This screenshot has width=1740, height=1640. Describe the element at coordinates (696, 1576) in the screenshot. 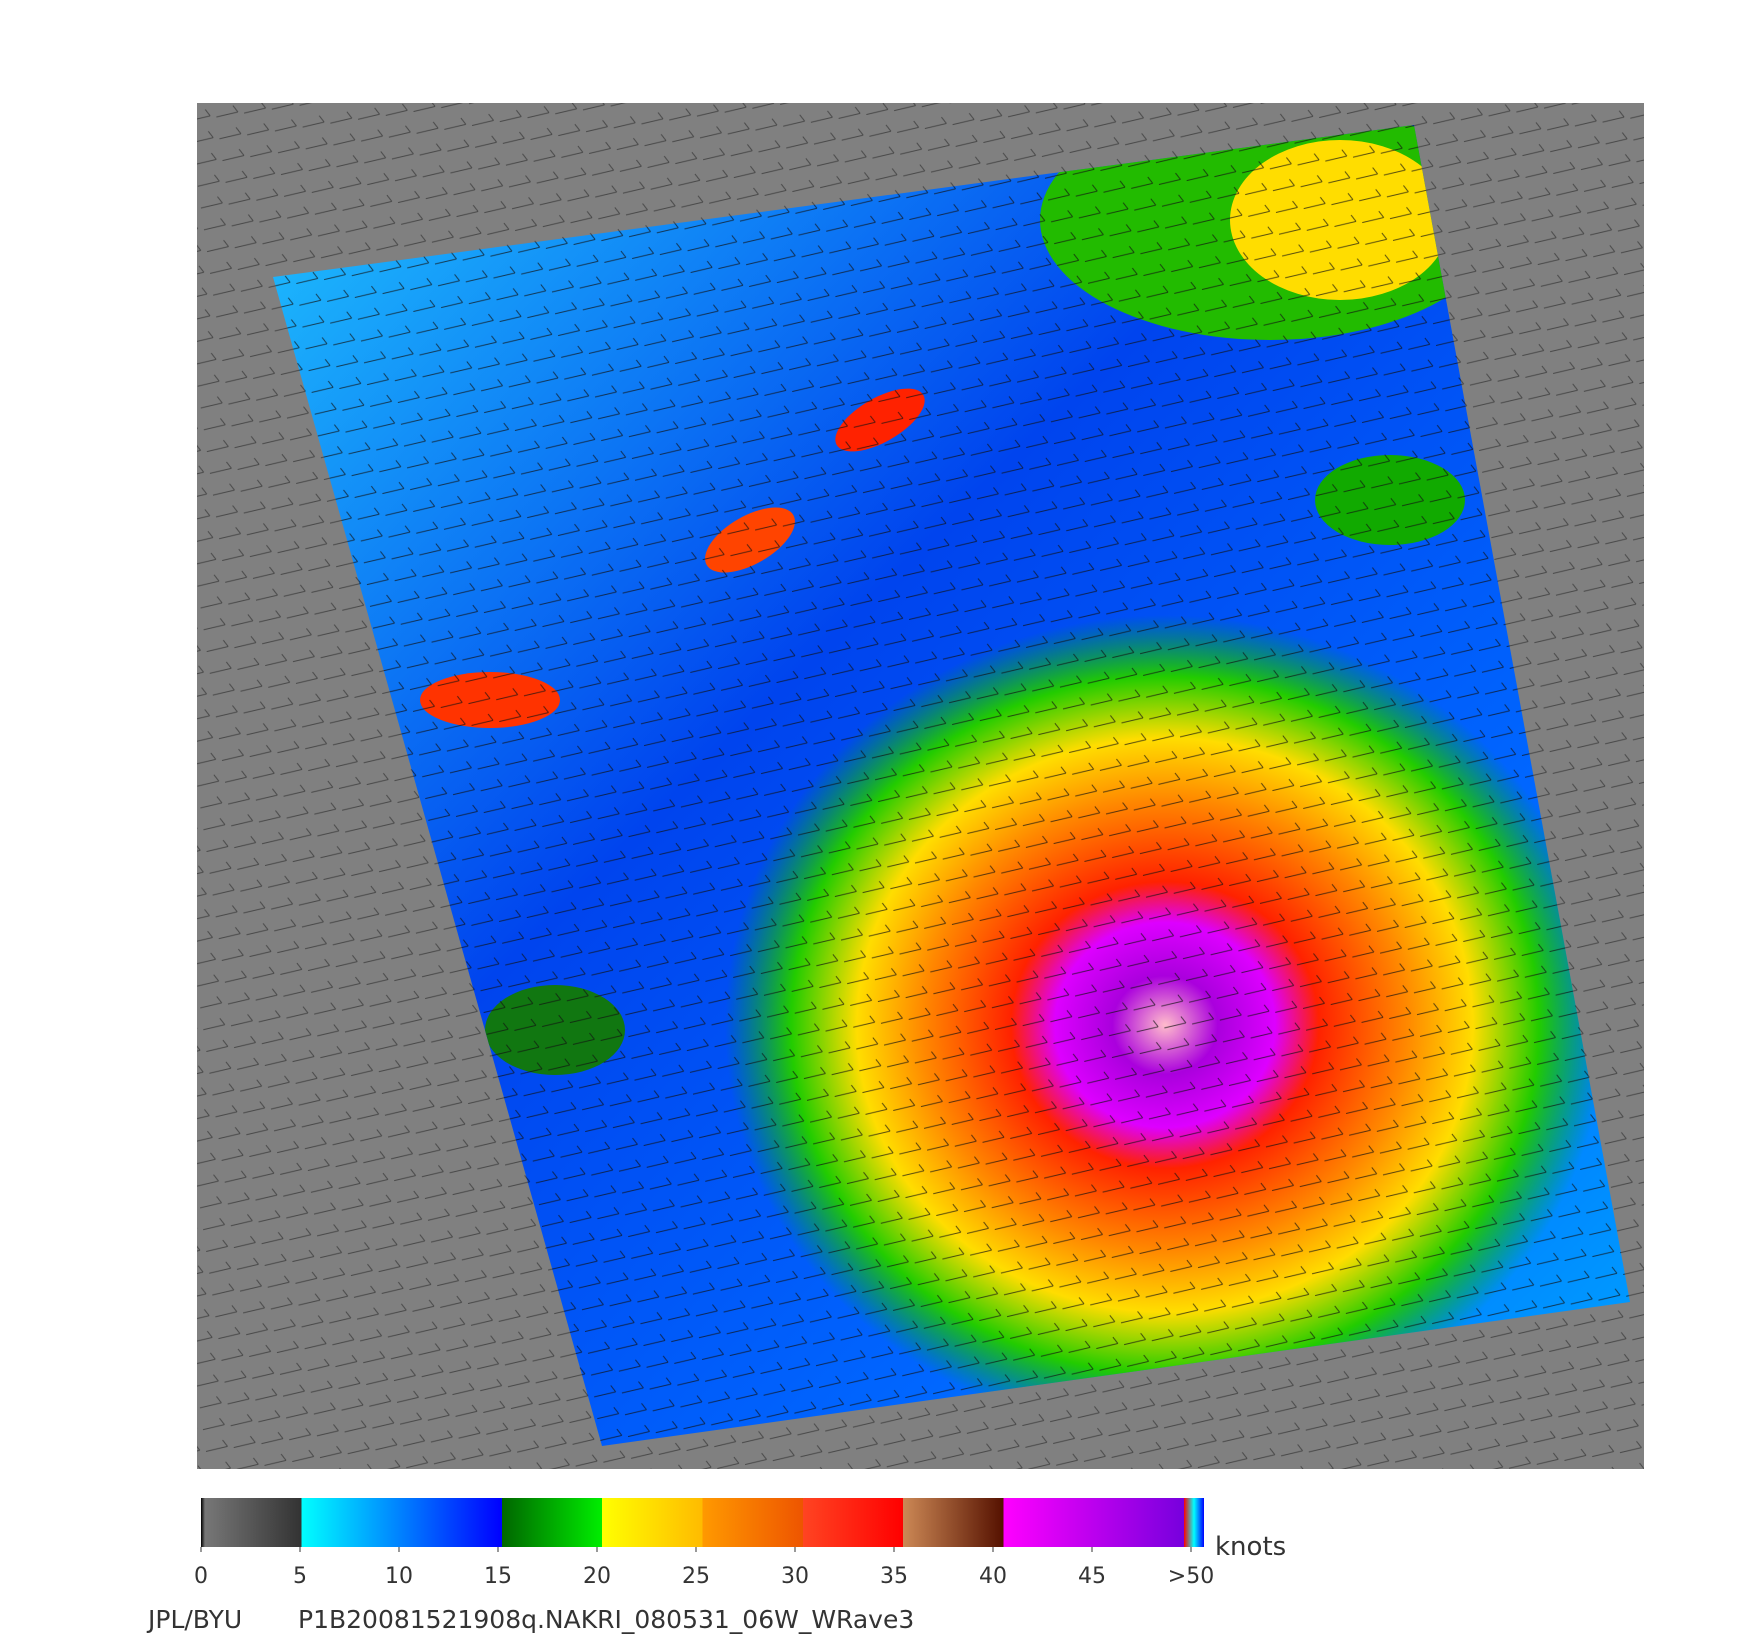

I see `colorbar-tick-label: 25` at that location.